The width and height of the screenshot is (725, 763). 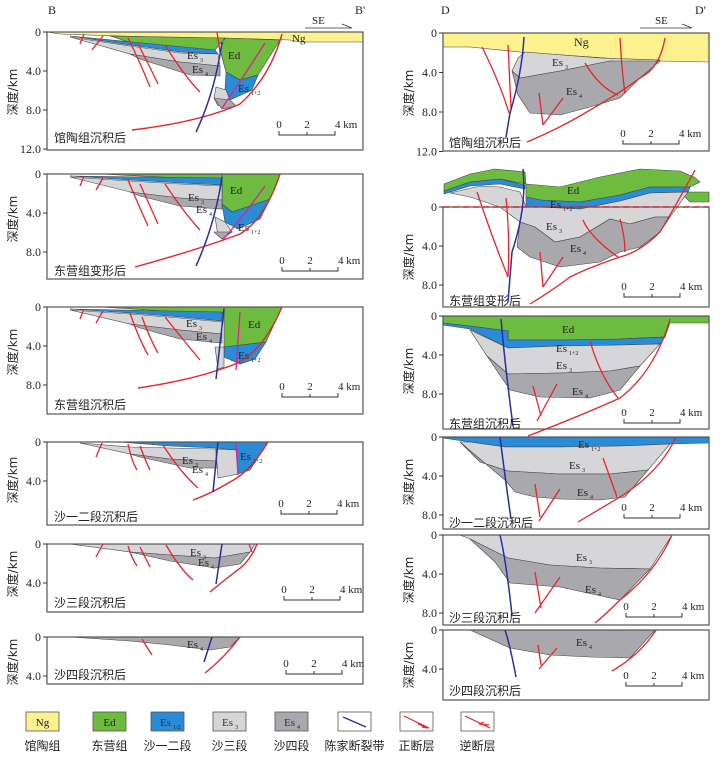 I want to click on section-end-label: D', so click(x=700, y=10).